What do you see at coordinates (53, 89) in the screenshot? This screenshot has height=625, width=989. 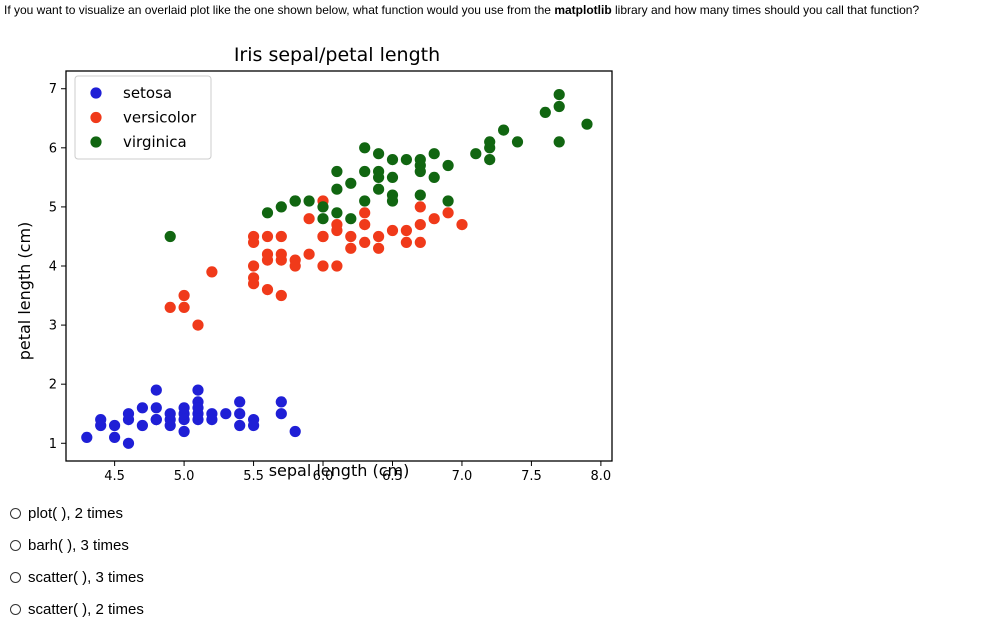 I see `y-tick-label: 7` at bounding box center [53, 89].